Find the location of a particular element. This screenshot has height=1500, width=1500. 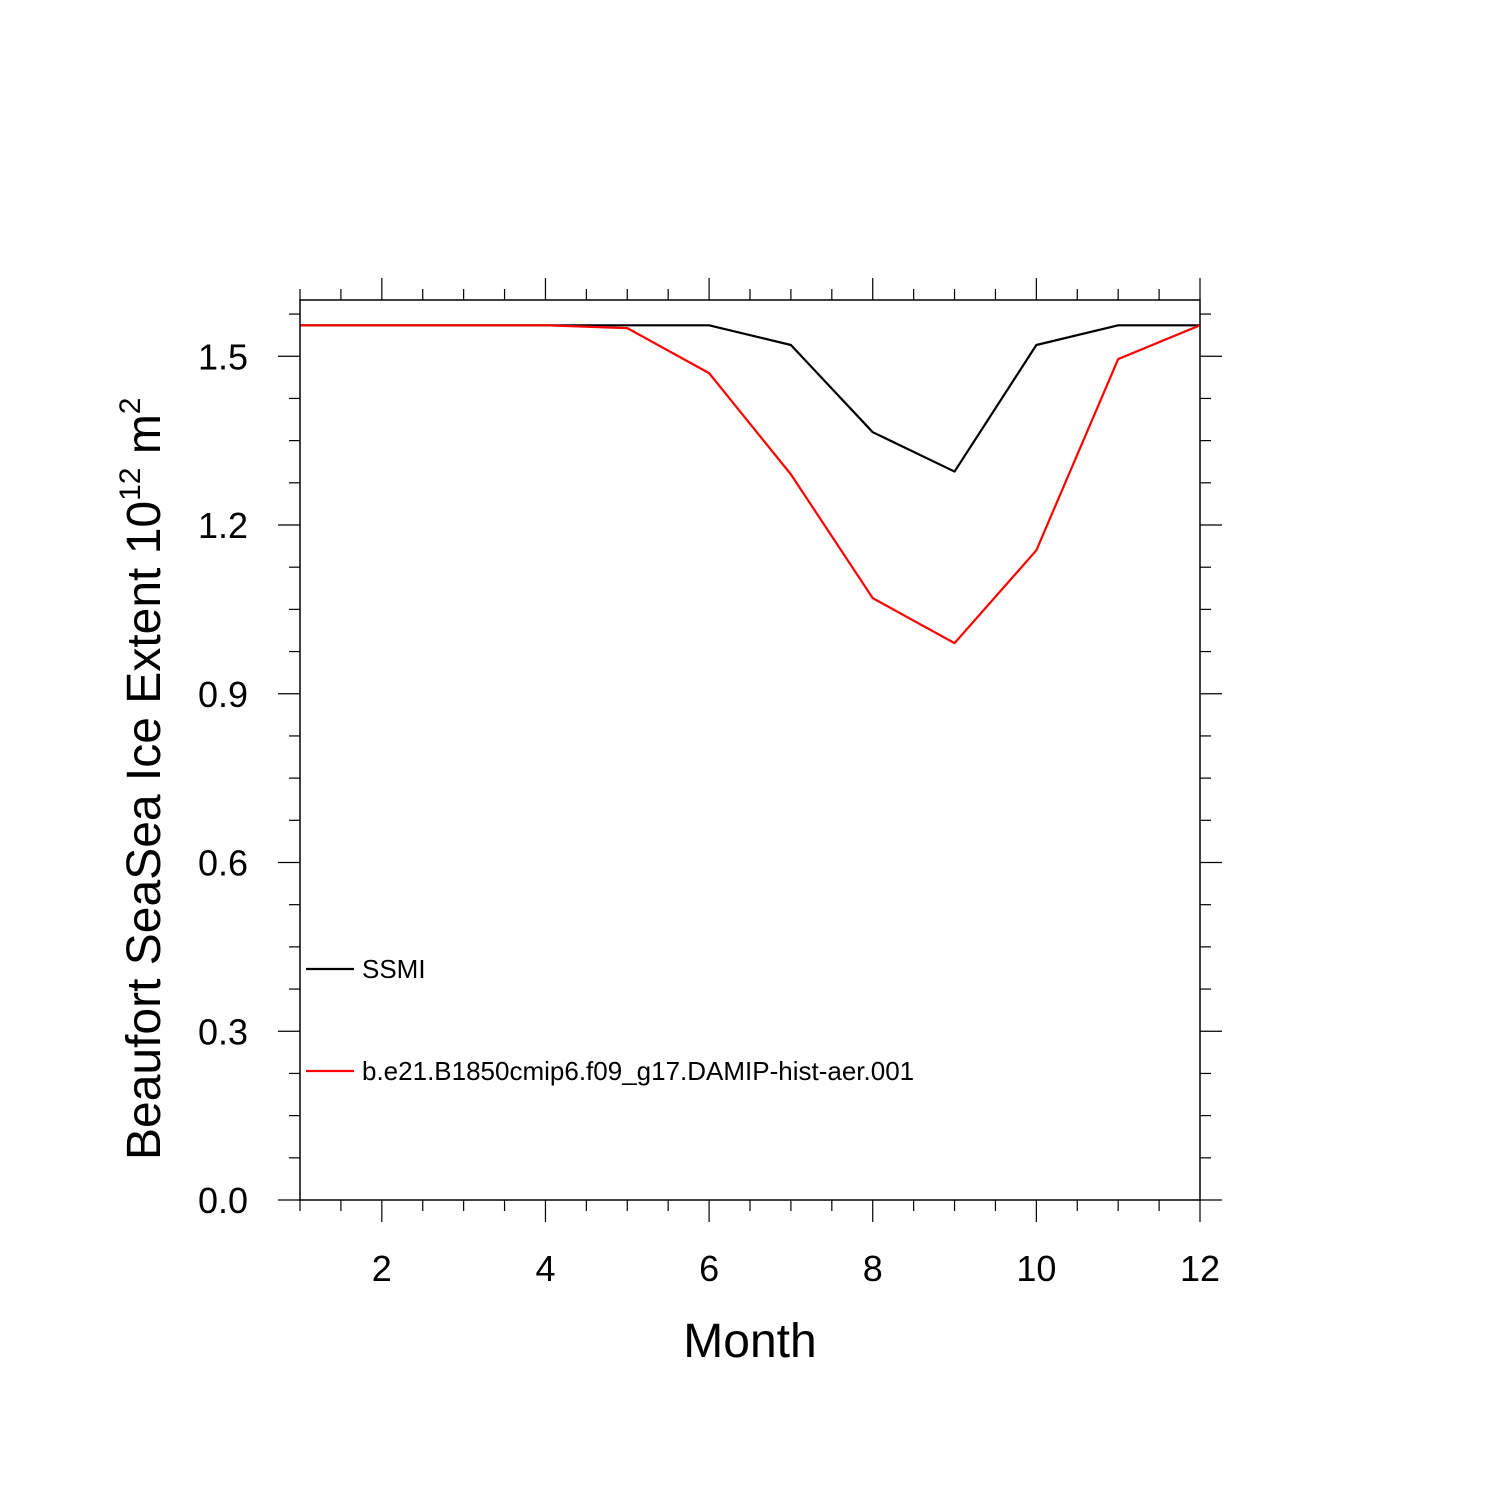

y-axis-title-prefix: Beaufort SeaSea Ice Extent 10 is located at coordinates (144, 830).